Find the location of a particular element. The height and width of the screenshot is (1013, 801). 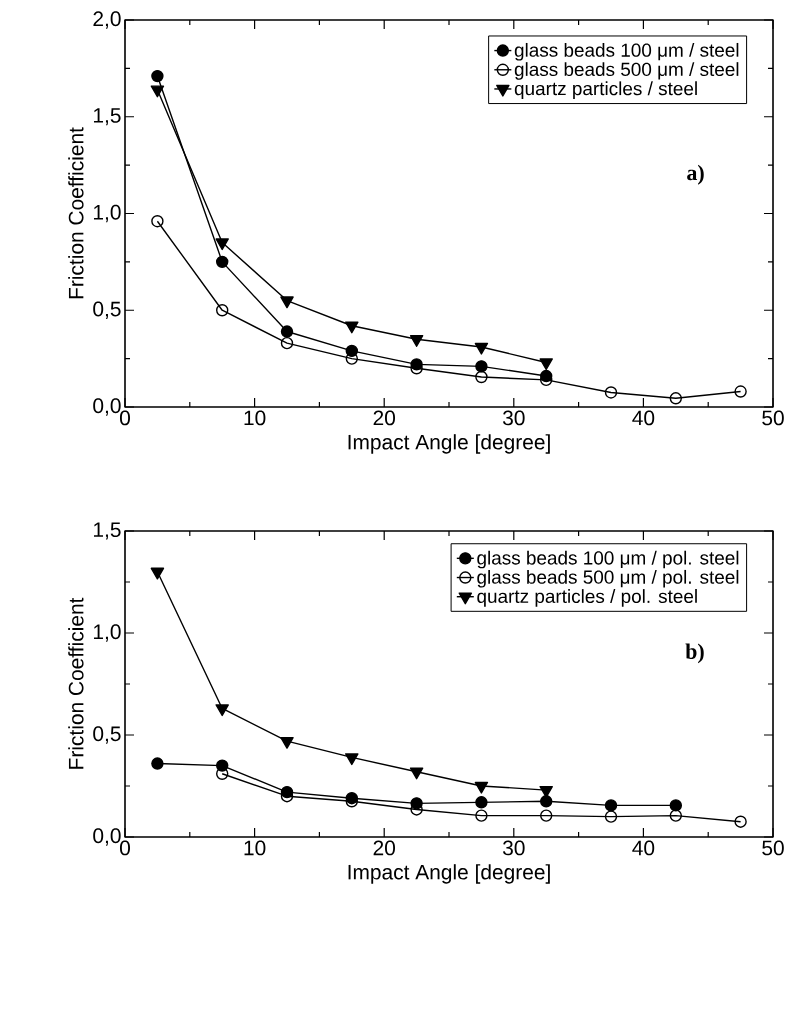

legend-label: glass beads 100 μm / pol. steel is located at coordinates (608, 559).